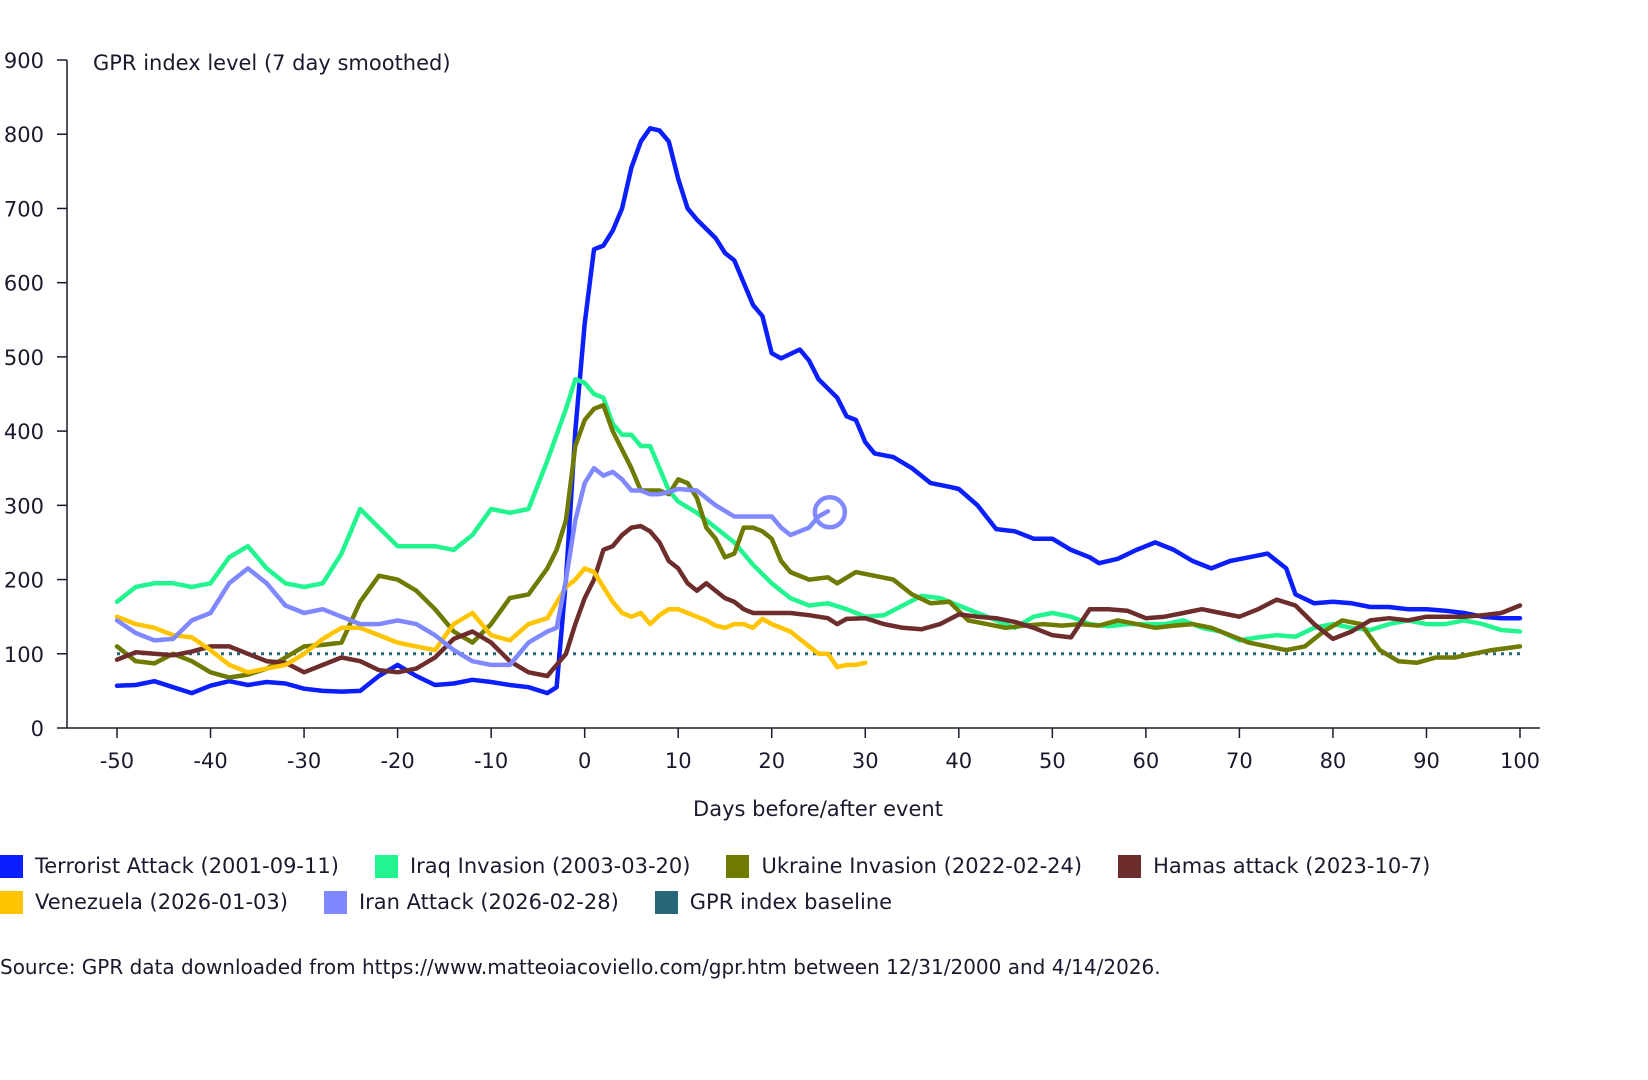 This screenshot has width=1648, height=1080. I want to click on x-tick-label: 10, so click(678, 761).